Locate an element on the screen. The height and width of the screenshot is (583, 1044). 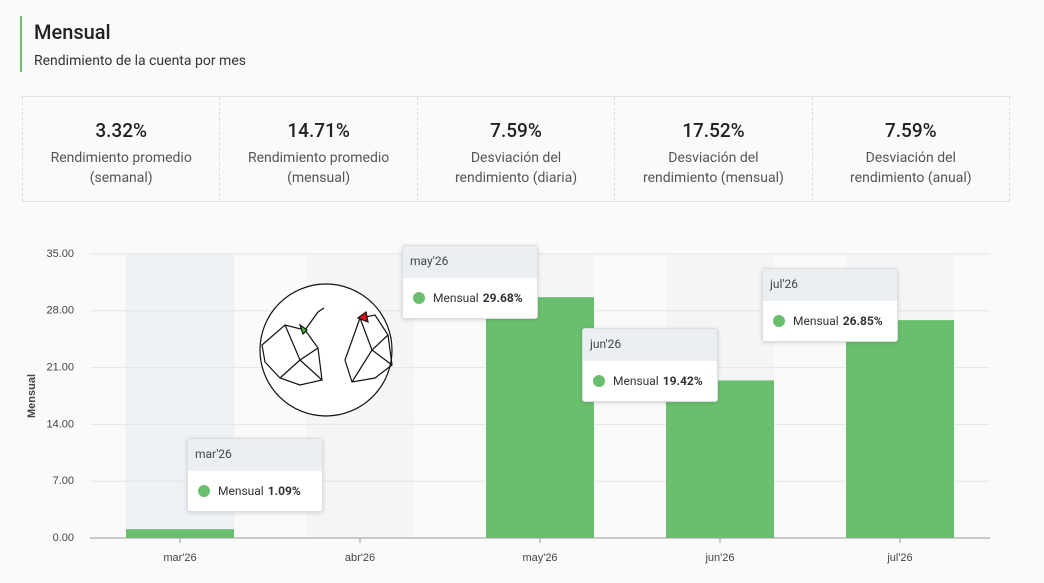
y-tick-label: 21.00 is located at coordinates (60, 368).